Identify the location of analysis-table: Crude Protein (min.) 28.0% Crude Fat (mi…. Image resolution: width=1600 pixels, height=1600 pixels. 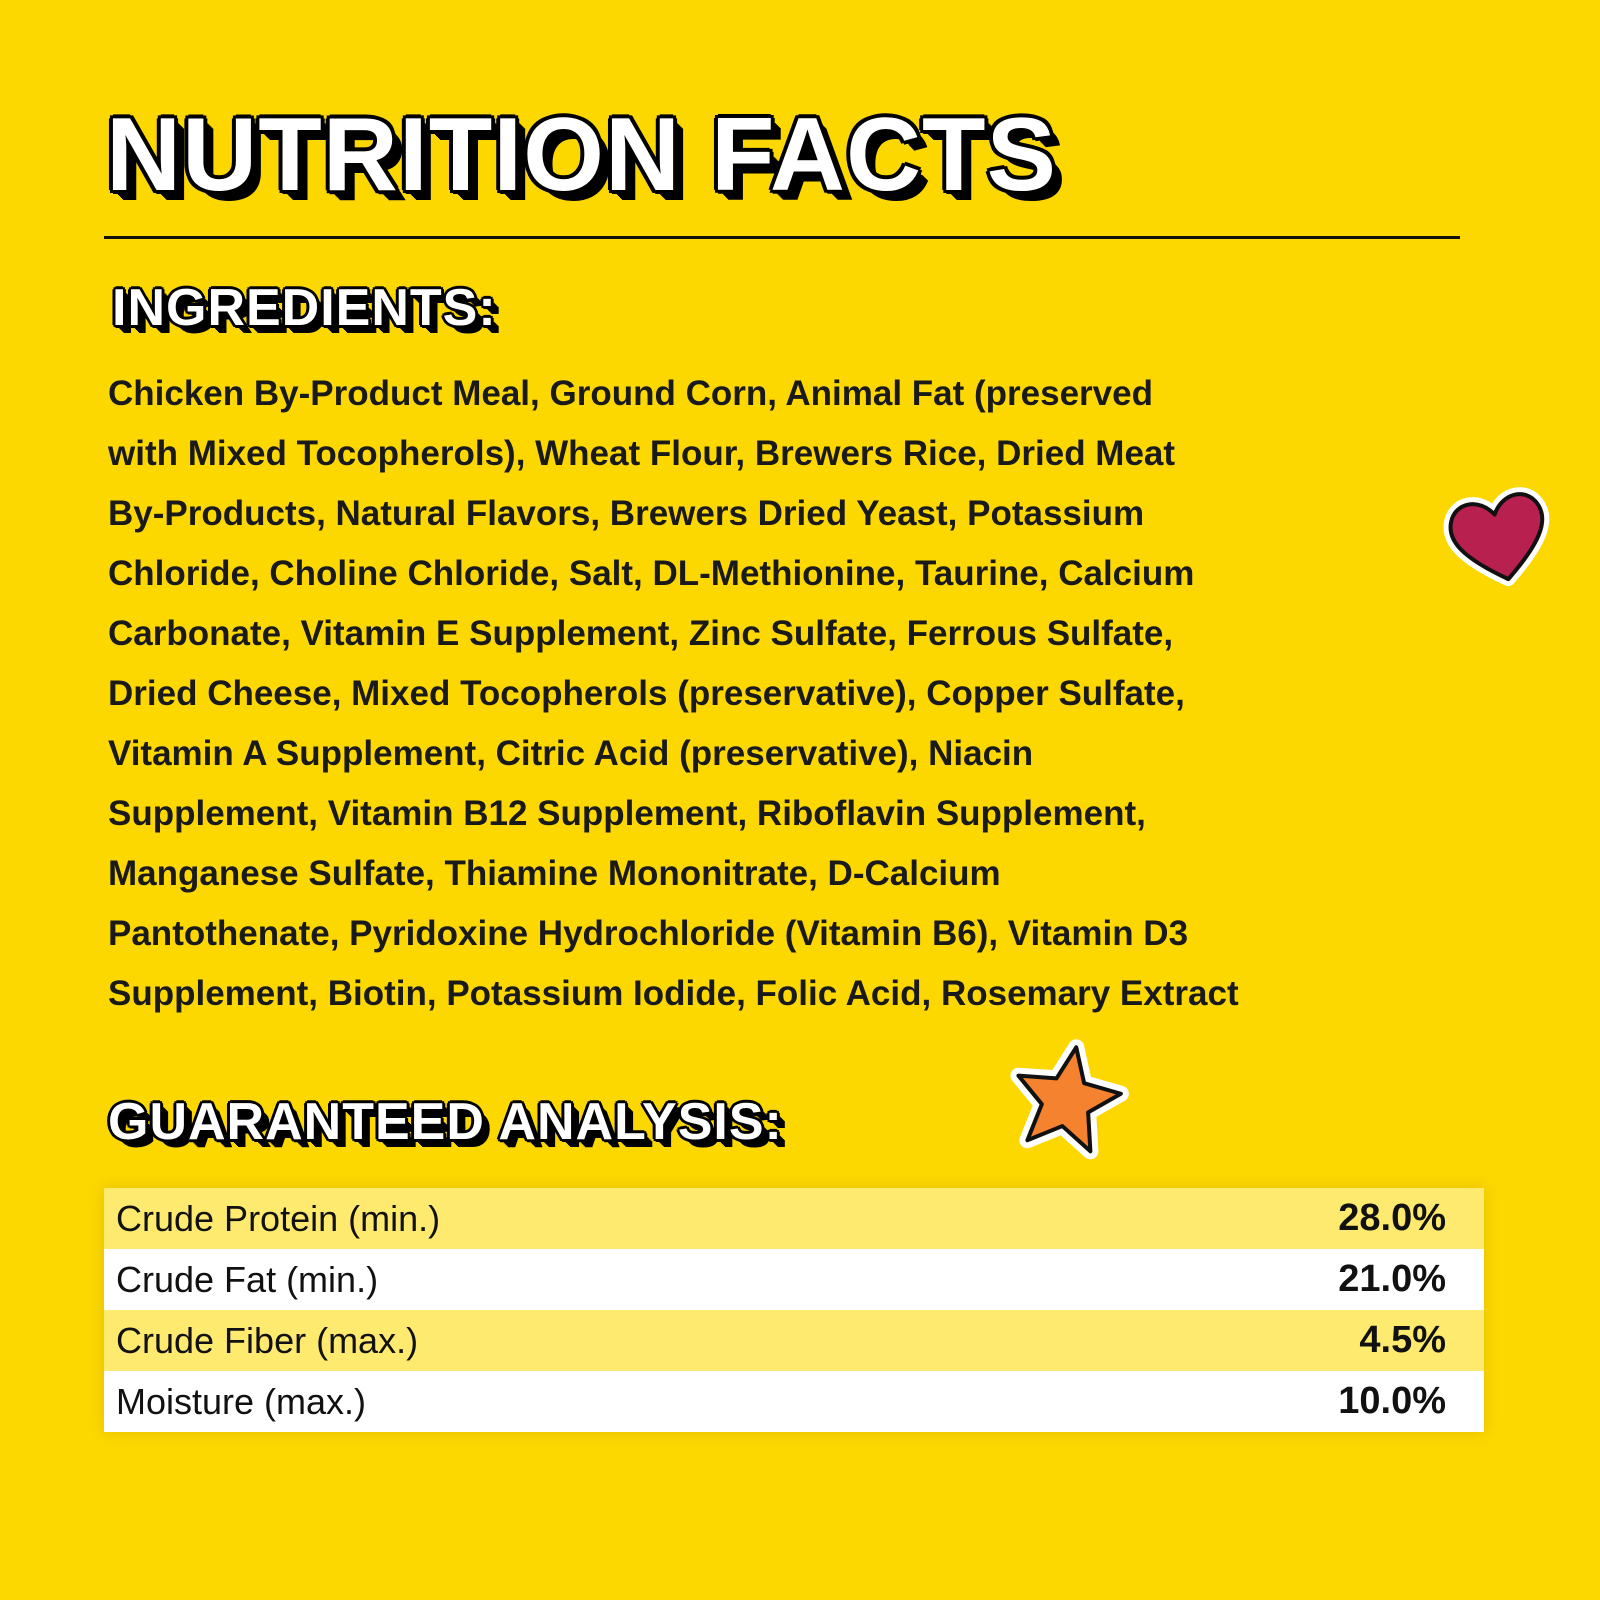
(794, 1310).